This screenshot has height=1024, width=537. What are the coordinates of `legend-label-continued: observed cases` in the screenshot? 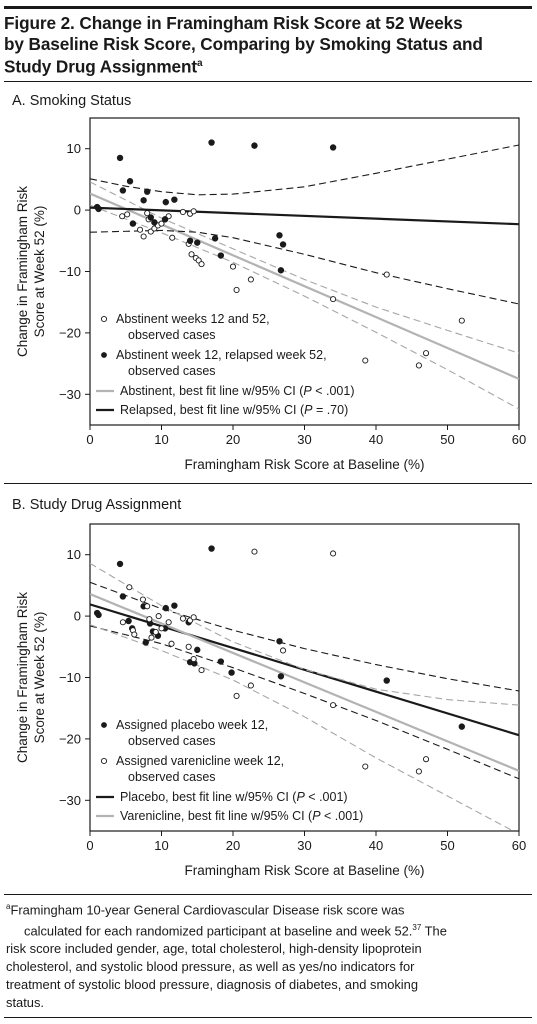 It's located at (172, 371).